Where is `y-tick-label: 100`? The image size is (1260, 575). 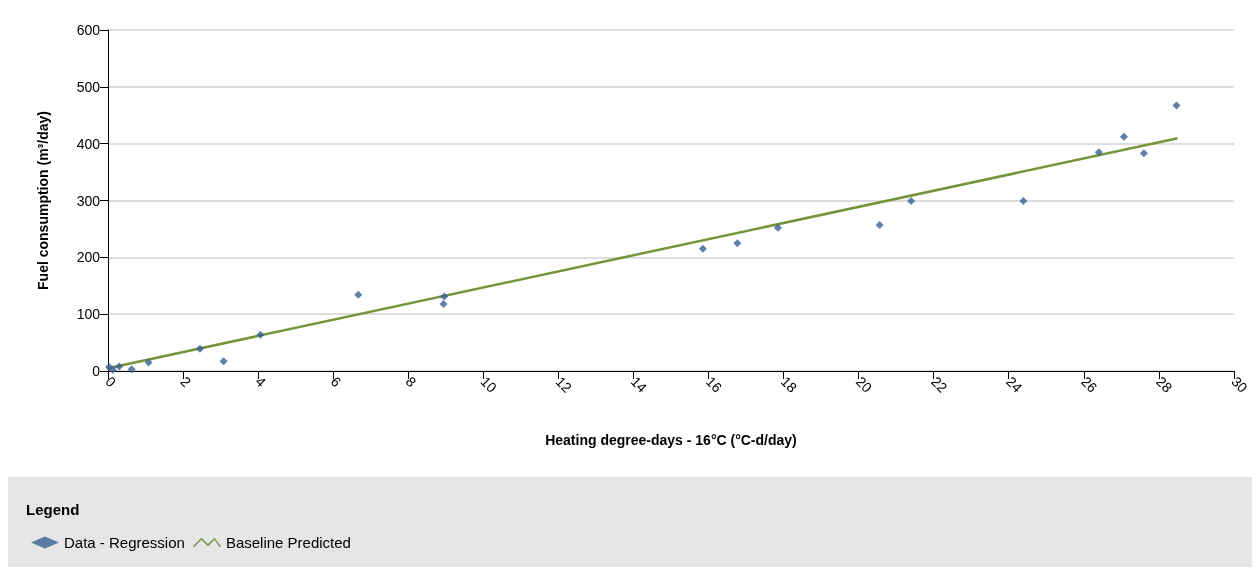
y-tick-label: 100 is located at coordinates (88, 314).